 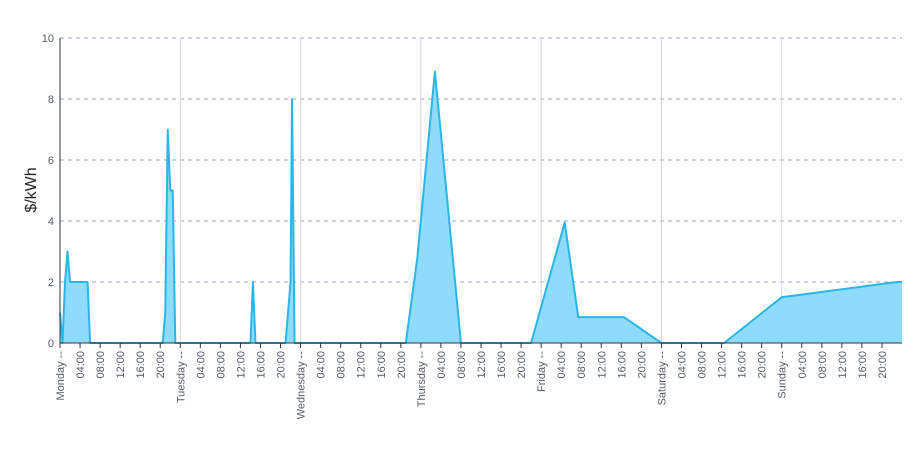 I want to click on y-axis-label: $/kWh, so click(x=31, y=189).